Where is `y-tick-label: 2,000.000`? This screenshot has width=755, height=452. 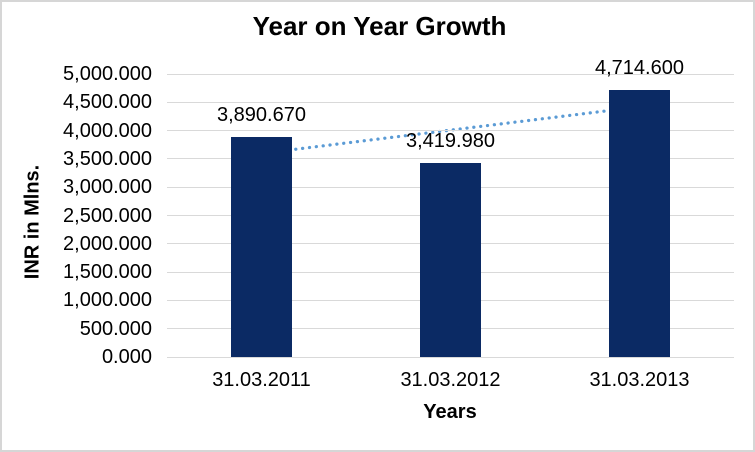
y-tick-label: 2,000.000 is located at coordinates (107, 243).